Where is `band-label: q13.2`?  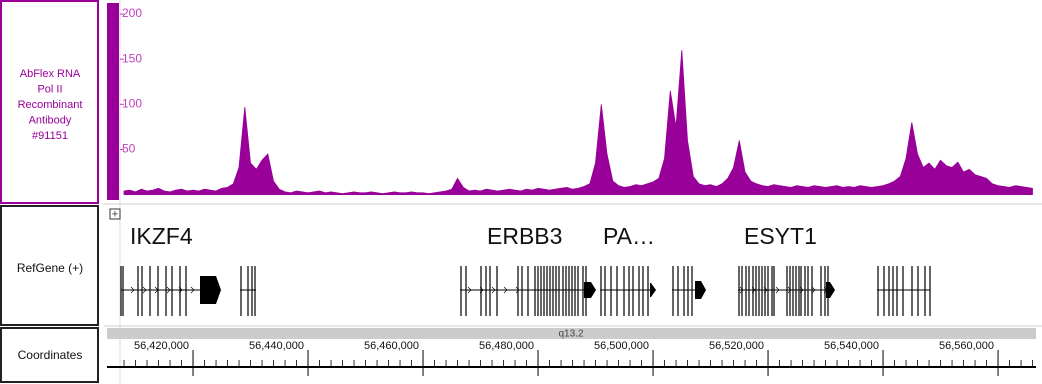 band-label: q13.2 is located at coordinates (570, 334).